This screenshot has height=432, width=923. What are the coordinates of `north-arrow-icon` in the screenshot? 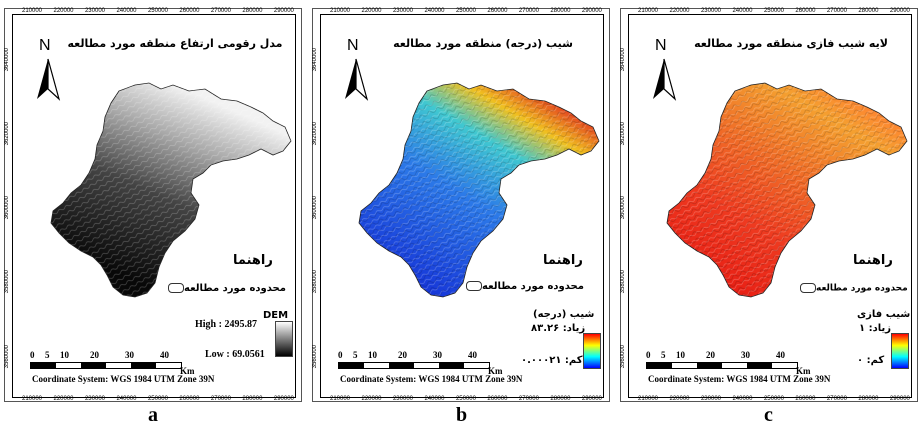 It's located at (357, 79).